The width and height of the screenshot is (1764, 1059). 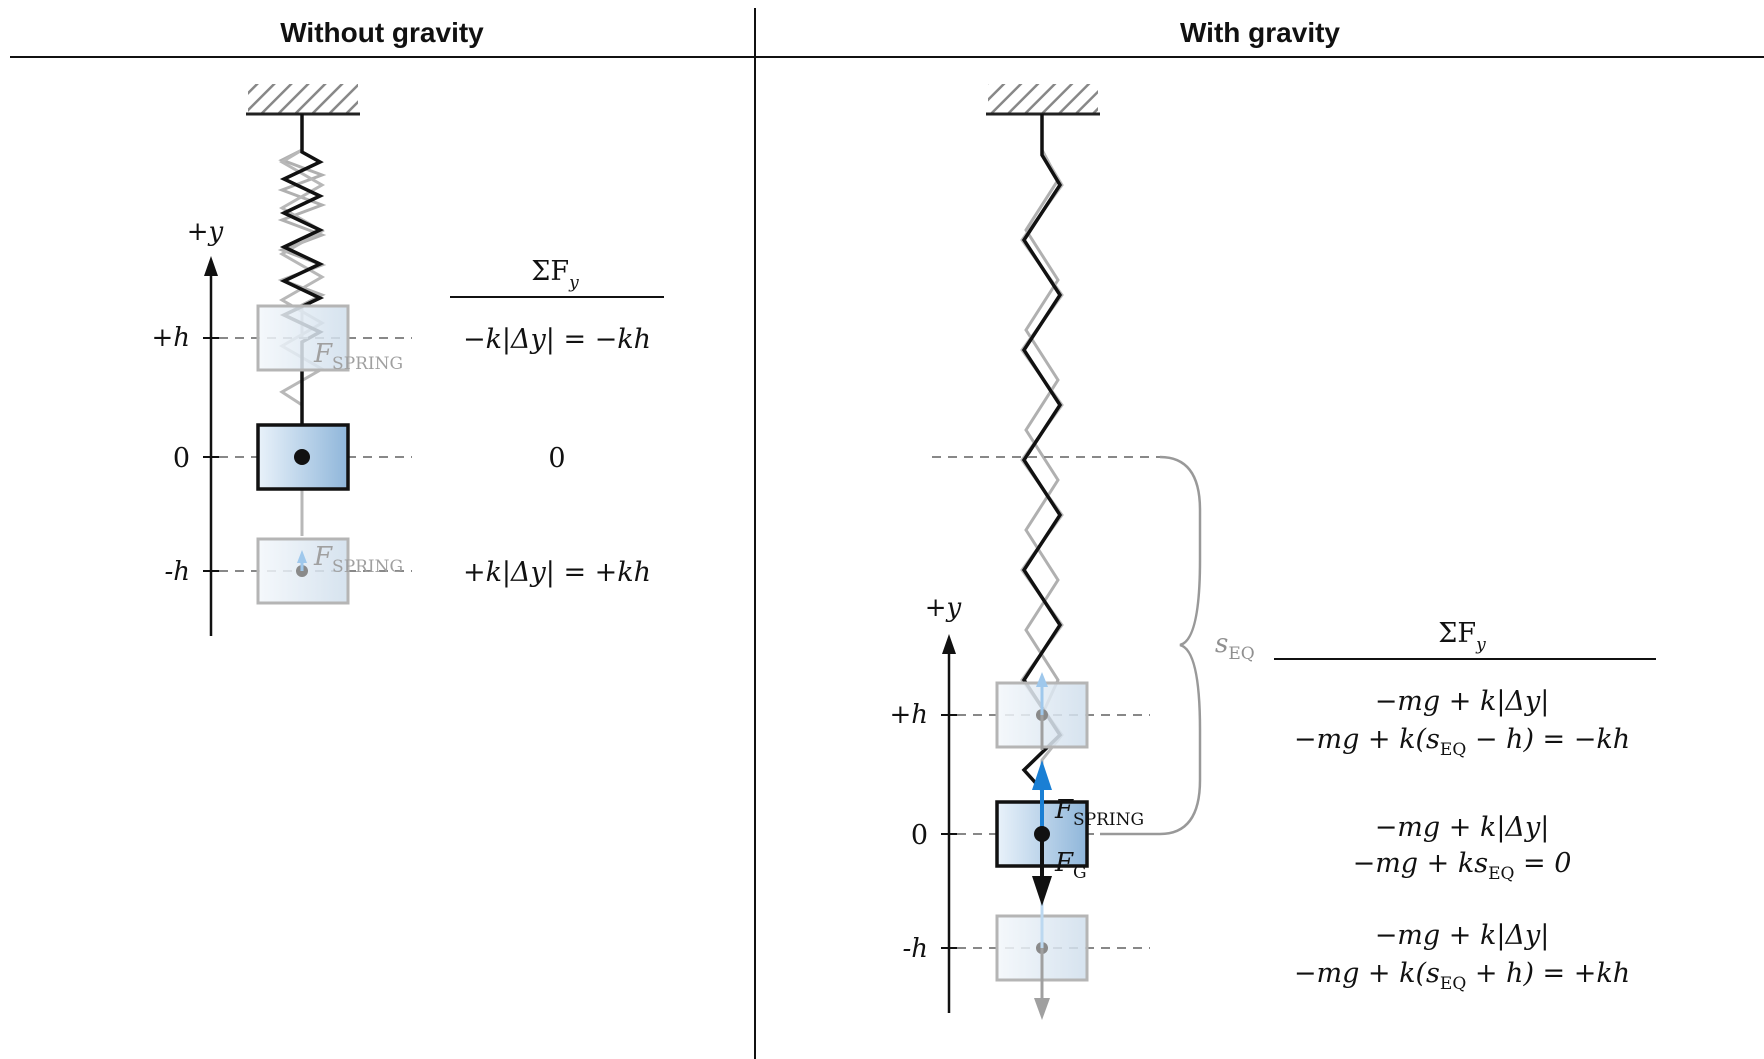 I want to click on tick-label-minus-h-left: -h, so click(x=177, y=572).